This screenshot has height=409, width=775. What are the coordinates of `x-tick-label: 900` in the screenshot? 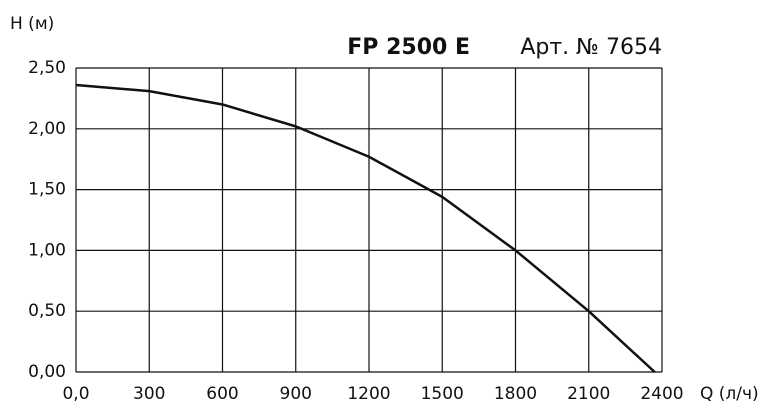 It's located at (296, 394).